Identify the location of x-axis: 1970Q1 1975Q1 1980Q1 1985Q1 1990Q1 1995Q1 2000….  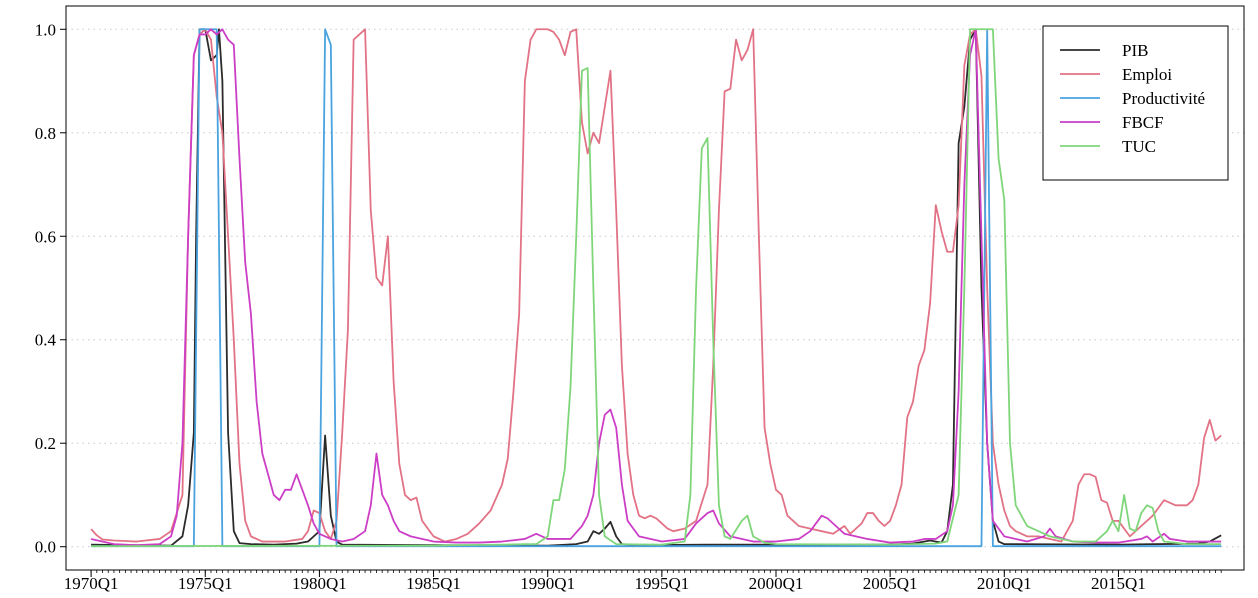
(643, 581).